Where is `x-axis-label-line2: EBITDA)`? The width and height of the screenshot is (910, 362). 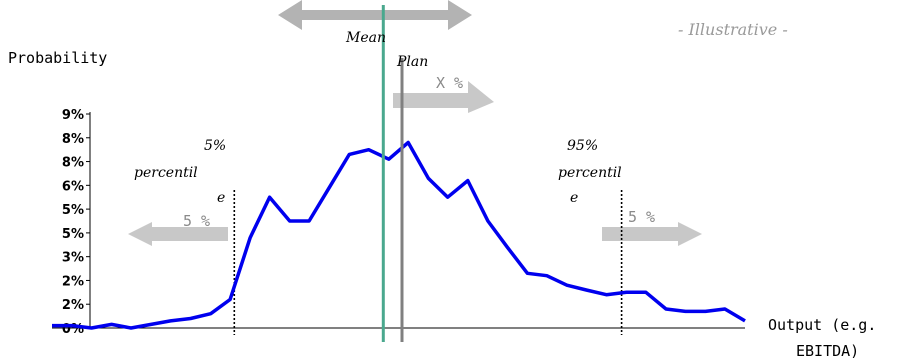
x-axis-label-line2: EBITDA) is located at coordinates (827, 351).